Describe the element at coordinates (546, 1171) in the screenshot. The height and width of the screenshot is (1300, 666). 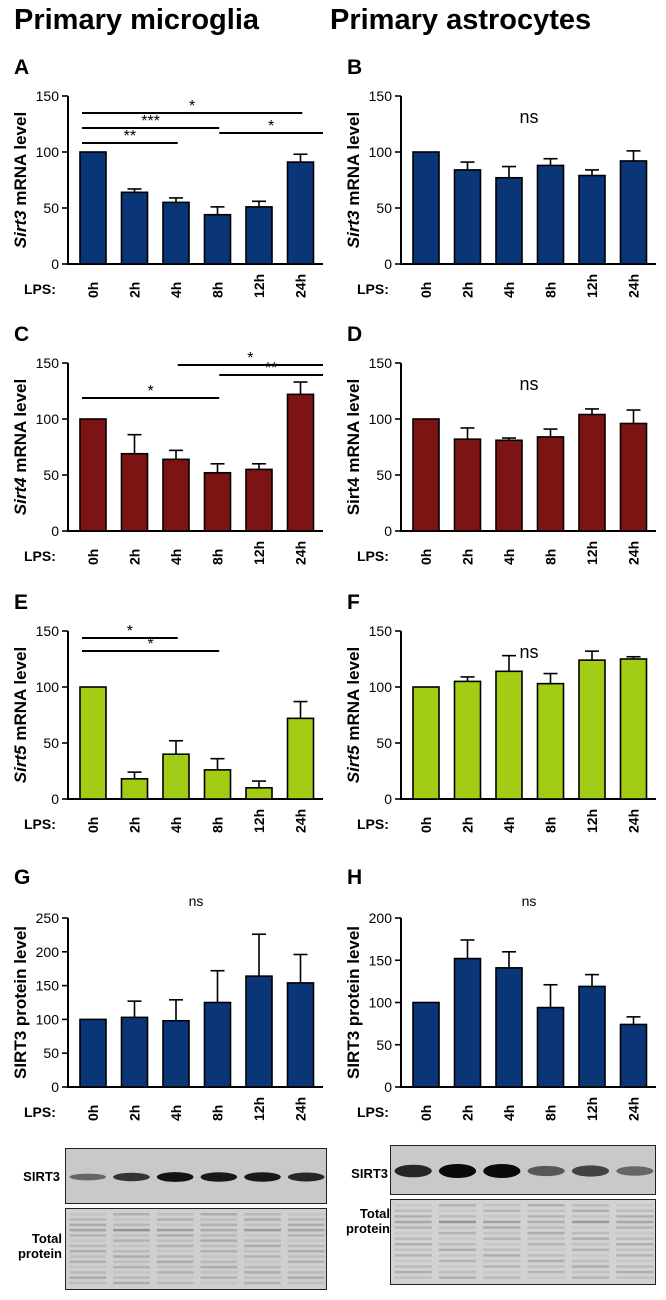
I see `blot-band` at that location.